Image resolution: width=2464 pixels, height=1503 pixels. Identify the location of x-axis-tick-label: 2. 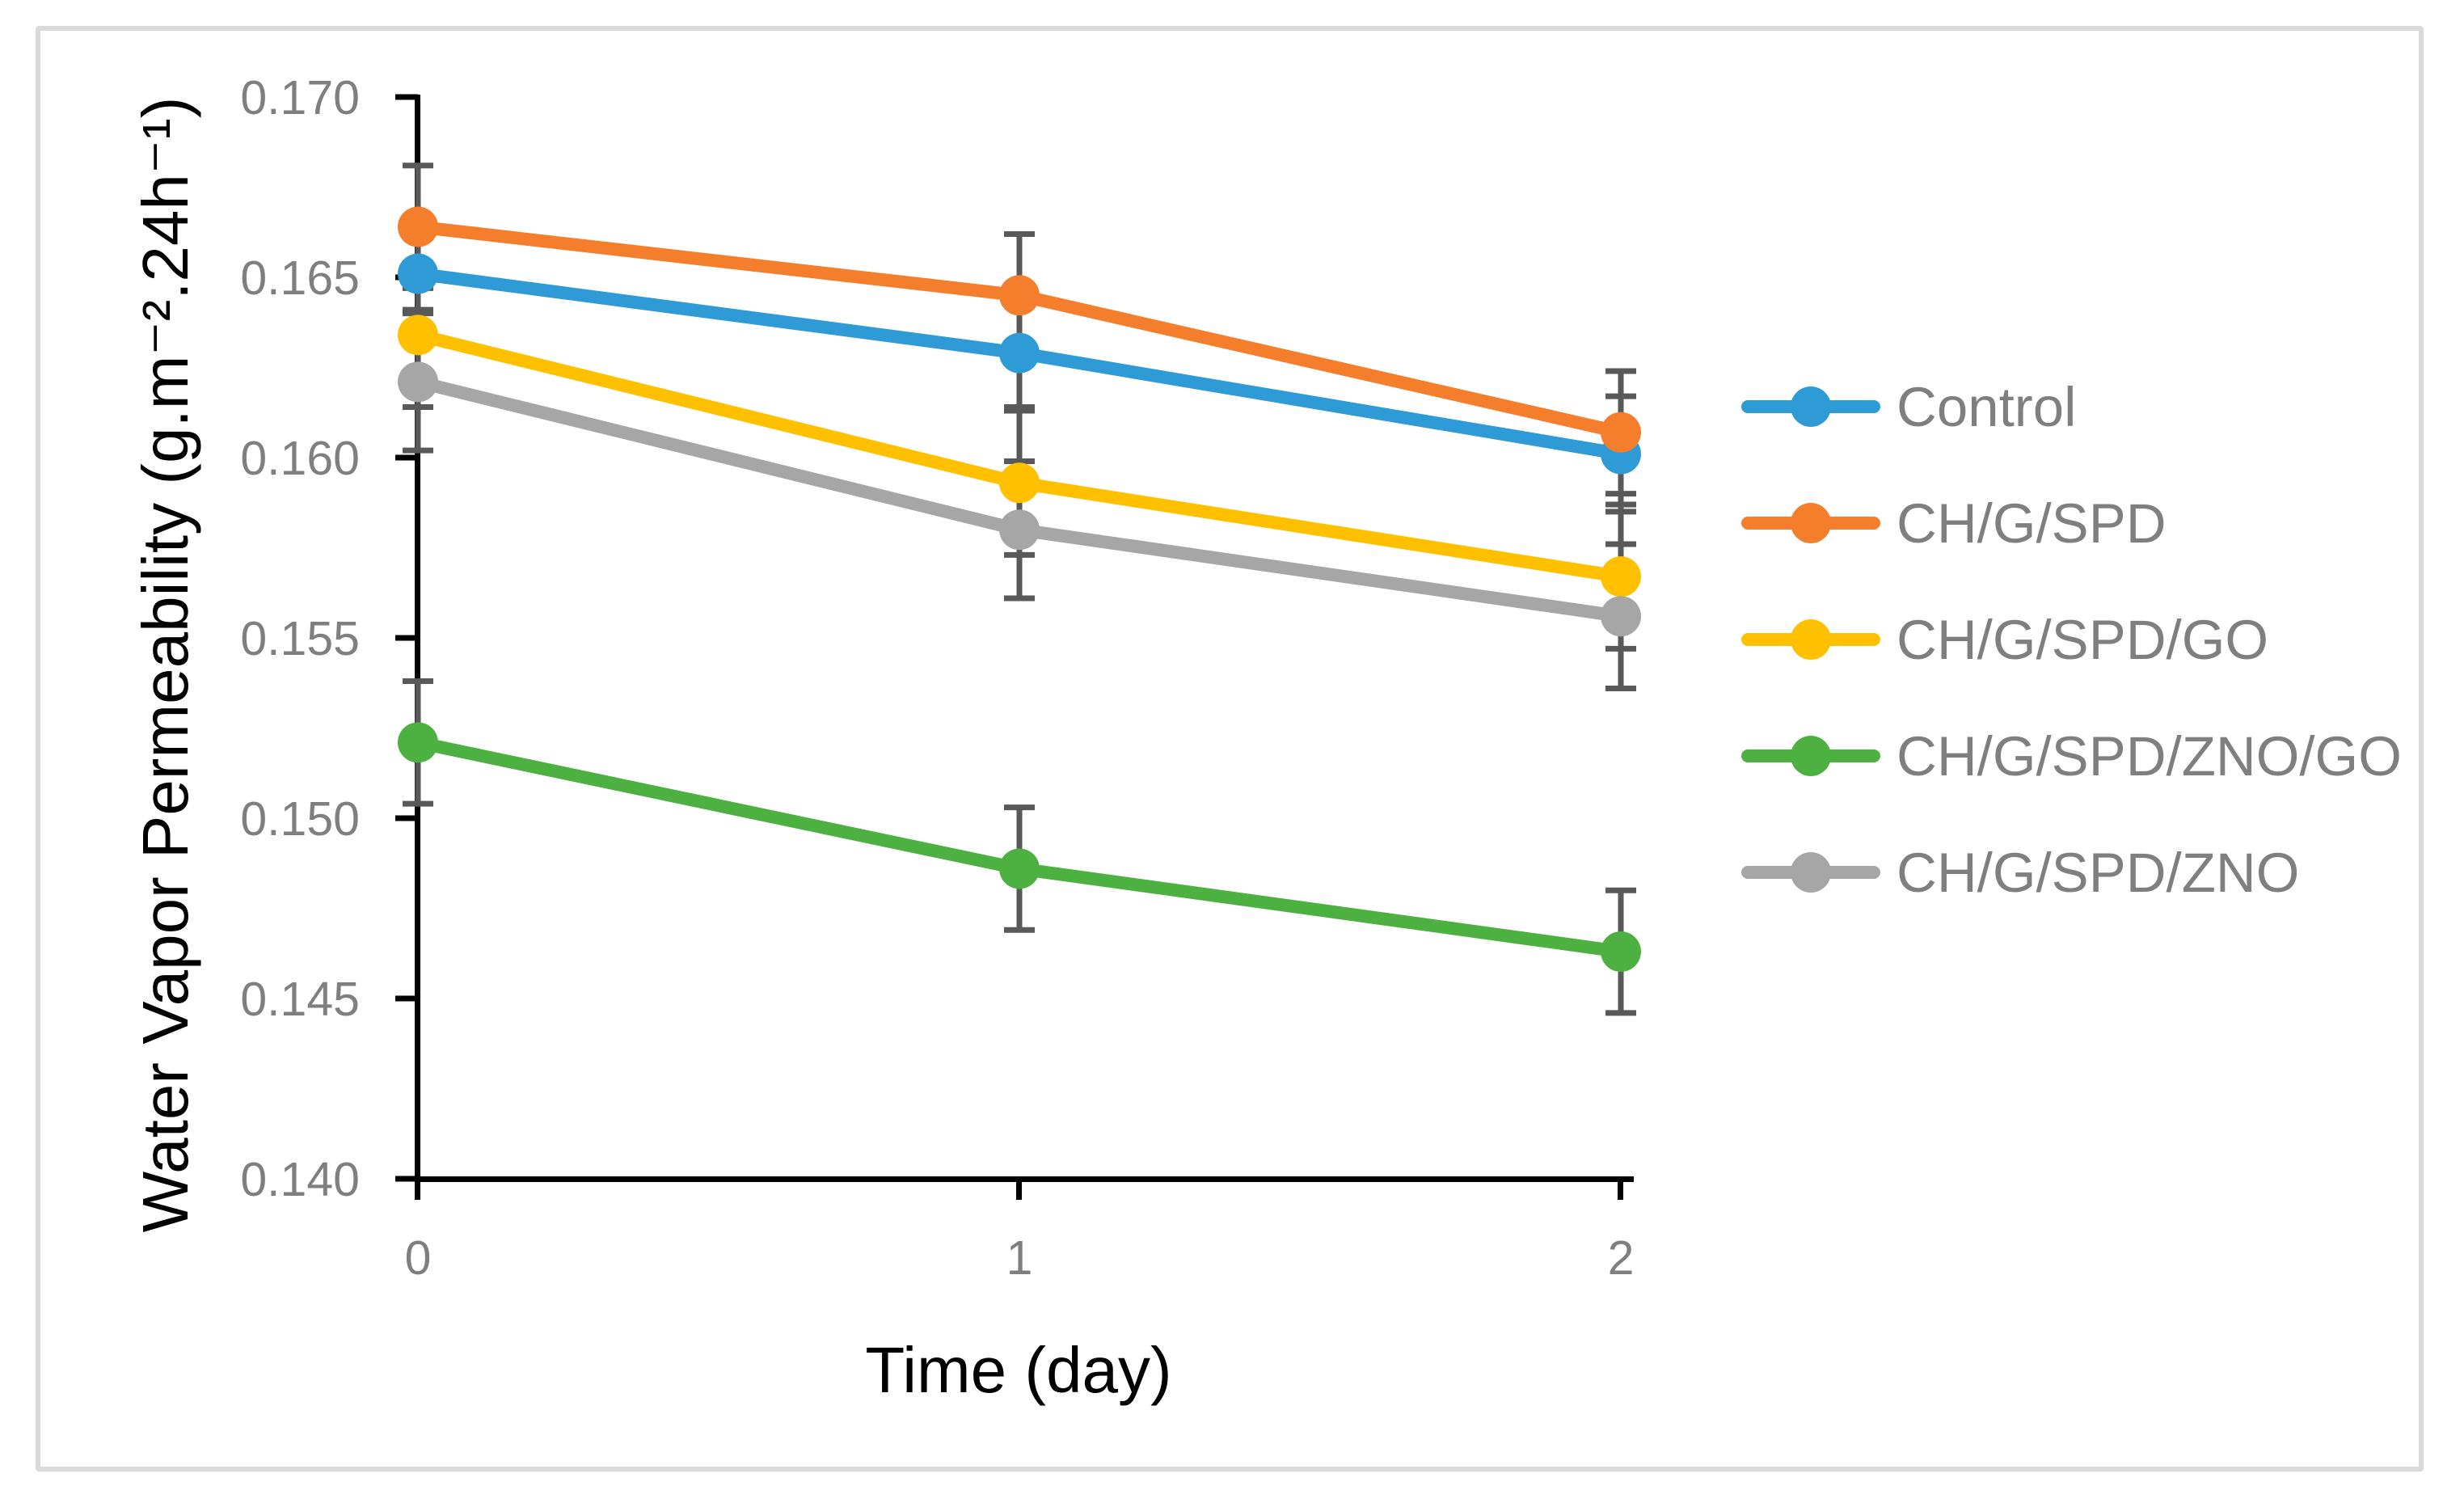
(1622, 1258).